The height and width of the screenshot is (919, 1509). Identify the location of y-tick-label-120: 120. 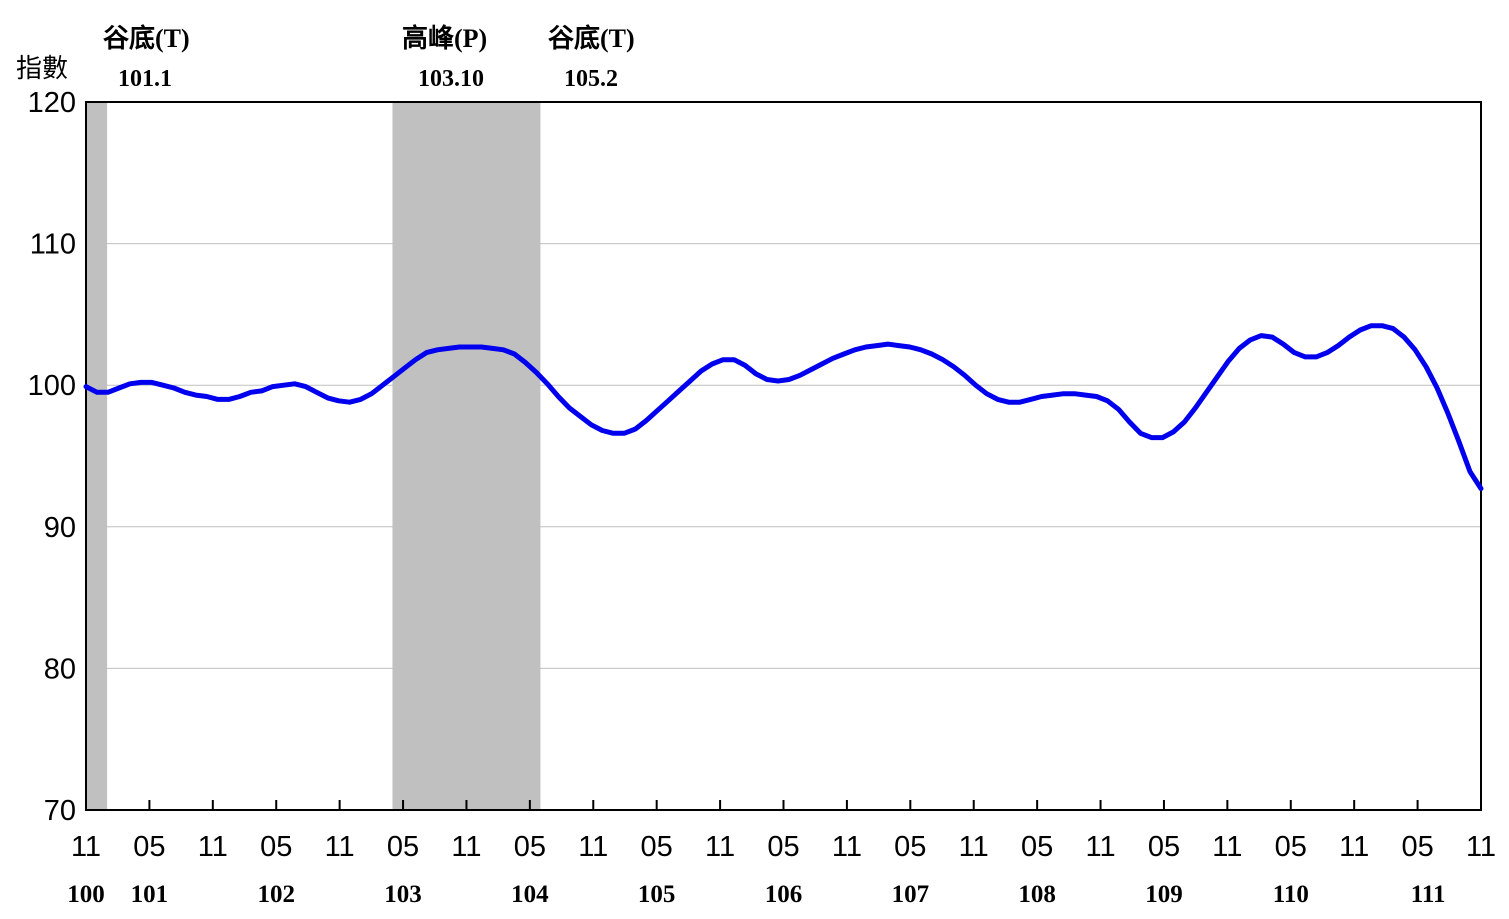
(52, 103).